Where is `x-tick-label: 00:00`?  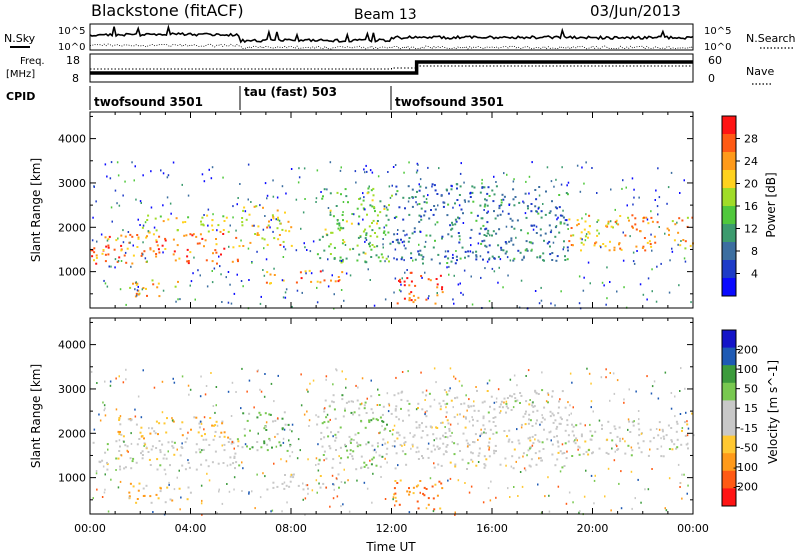 x-tick-label: 00:00 is located at coordinates (693, 528).